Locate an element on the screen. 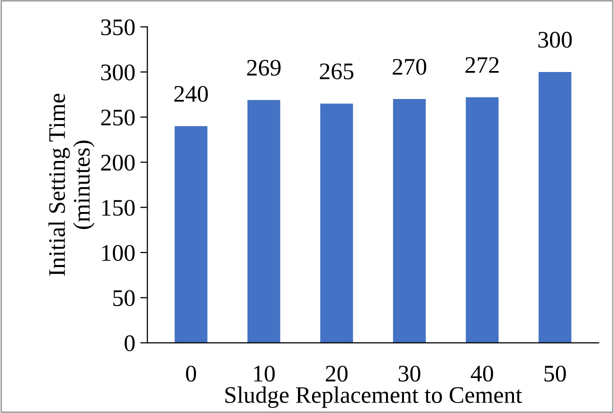 The height and width of the screenshot is (413, 614). data-label: 269 is located at coordinates (264, 68).